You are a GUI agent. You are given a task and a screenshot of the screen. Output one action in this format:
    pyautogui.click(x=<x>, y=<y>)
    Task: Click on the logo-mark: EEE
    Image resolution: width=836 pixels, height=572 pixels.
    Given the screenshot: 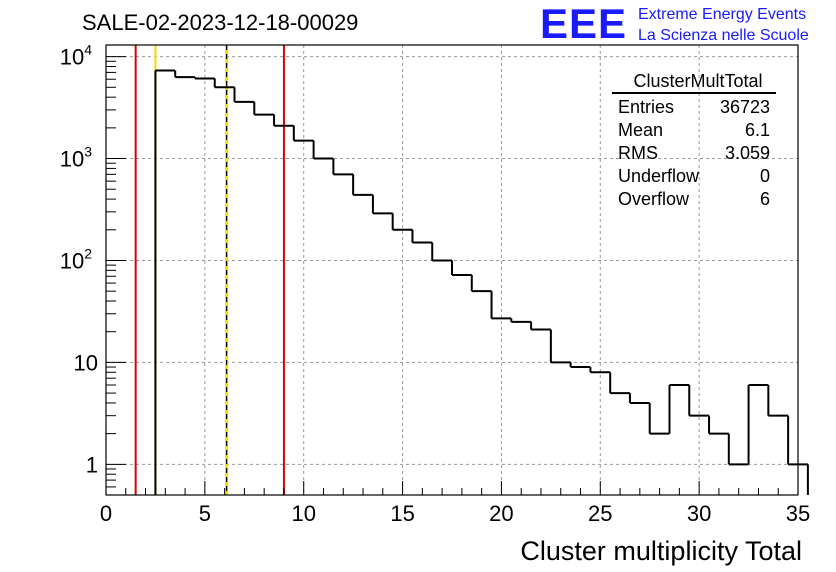 What is the action you would take?
    pyautogui.click(x=584, y=23)
    